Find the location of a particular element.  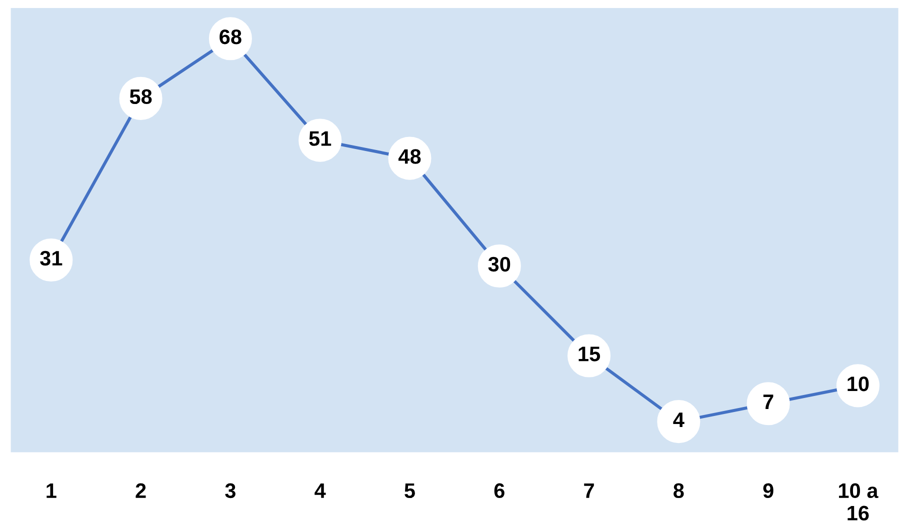

data-label: 68 is located at coordinates (231, 36).